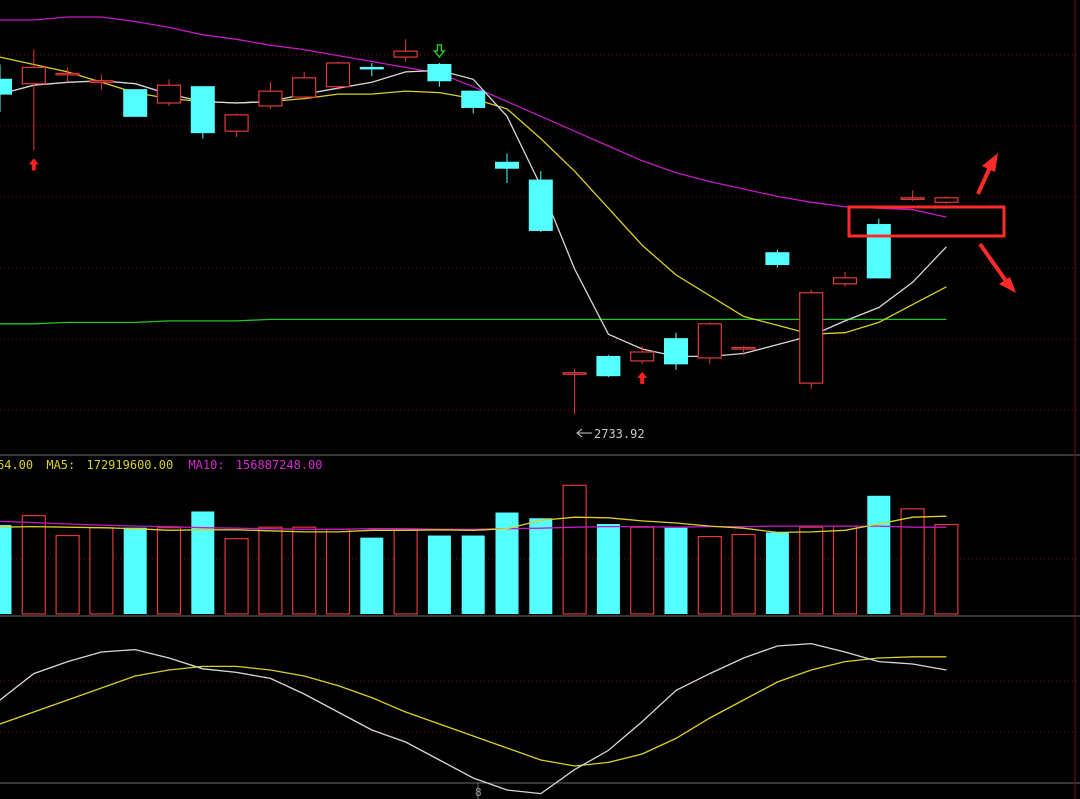 This screenshot has height=799, width=1080. What do you see at coordinates (796, 297) in the screenshot?
I see `annotation-layer: 2733.92` at bounding box center [796, 297].